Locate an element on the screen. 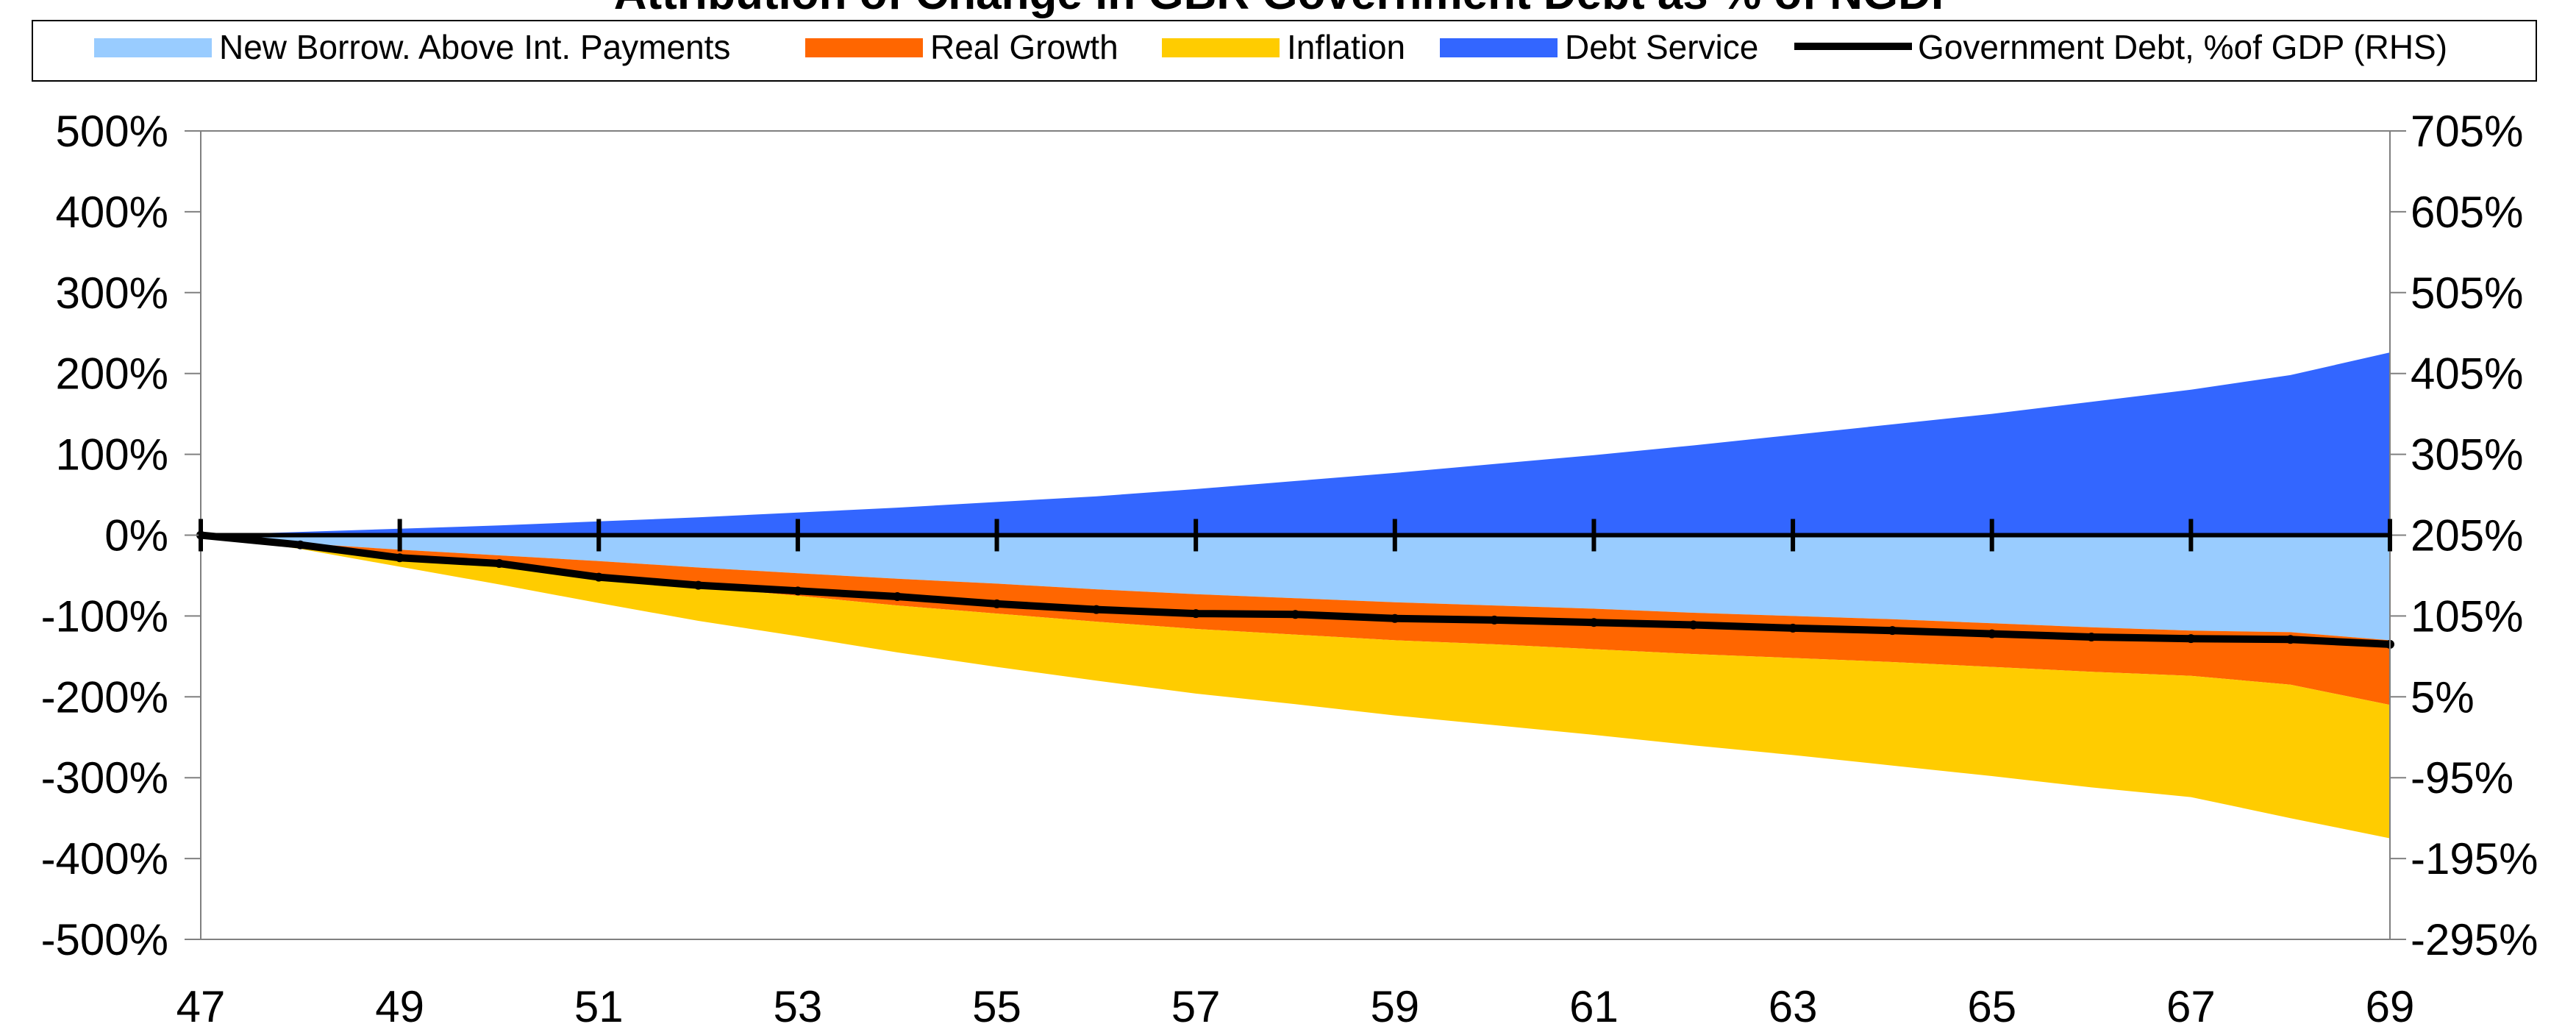 The width and height of the screenshot is (2576, 1035). y-right-tick-label: 205% is located at coordinates (2467, 536).